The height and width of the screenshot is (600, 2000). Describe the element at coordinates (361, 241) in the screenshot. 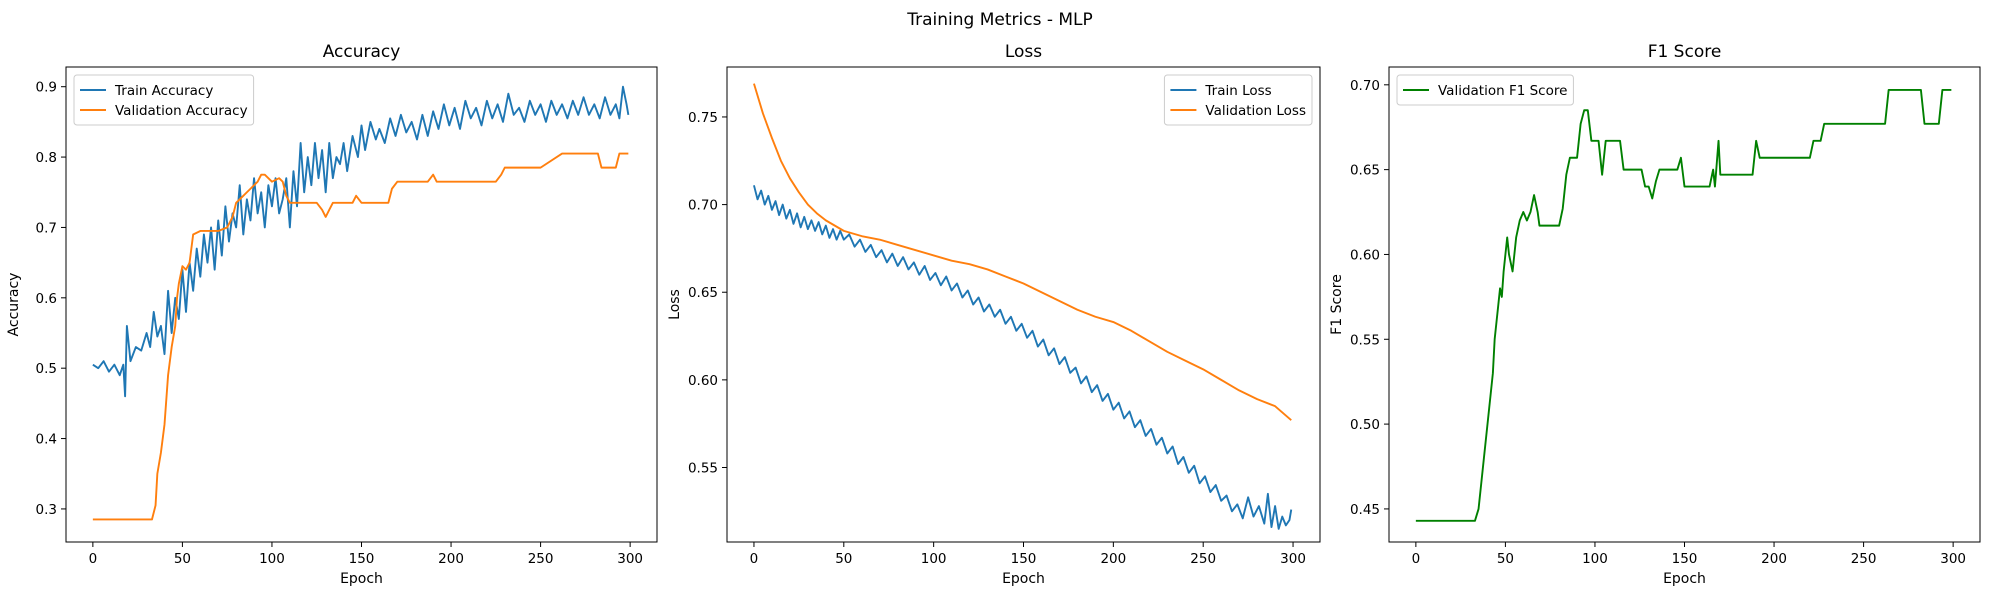

I see `train-accuracy-line` at that location.